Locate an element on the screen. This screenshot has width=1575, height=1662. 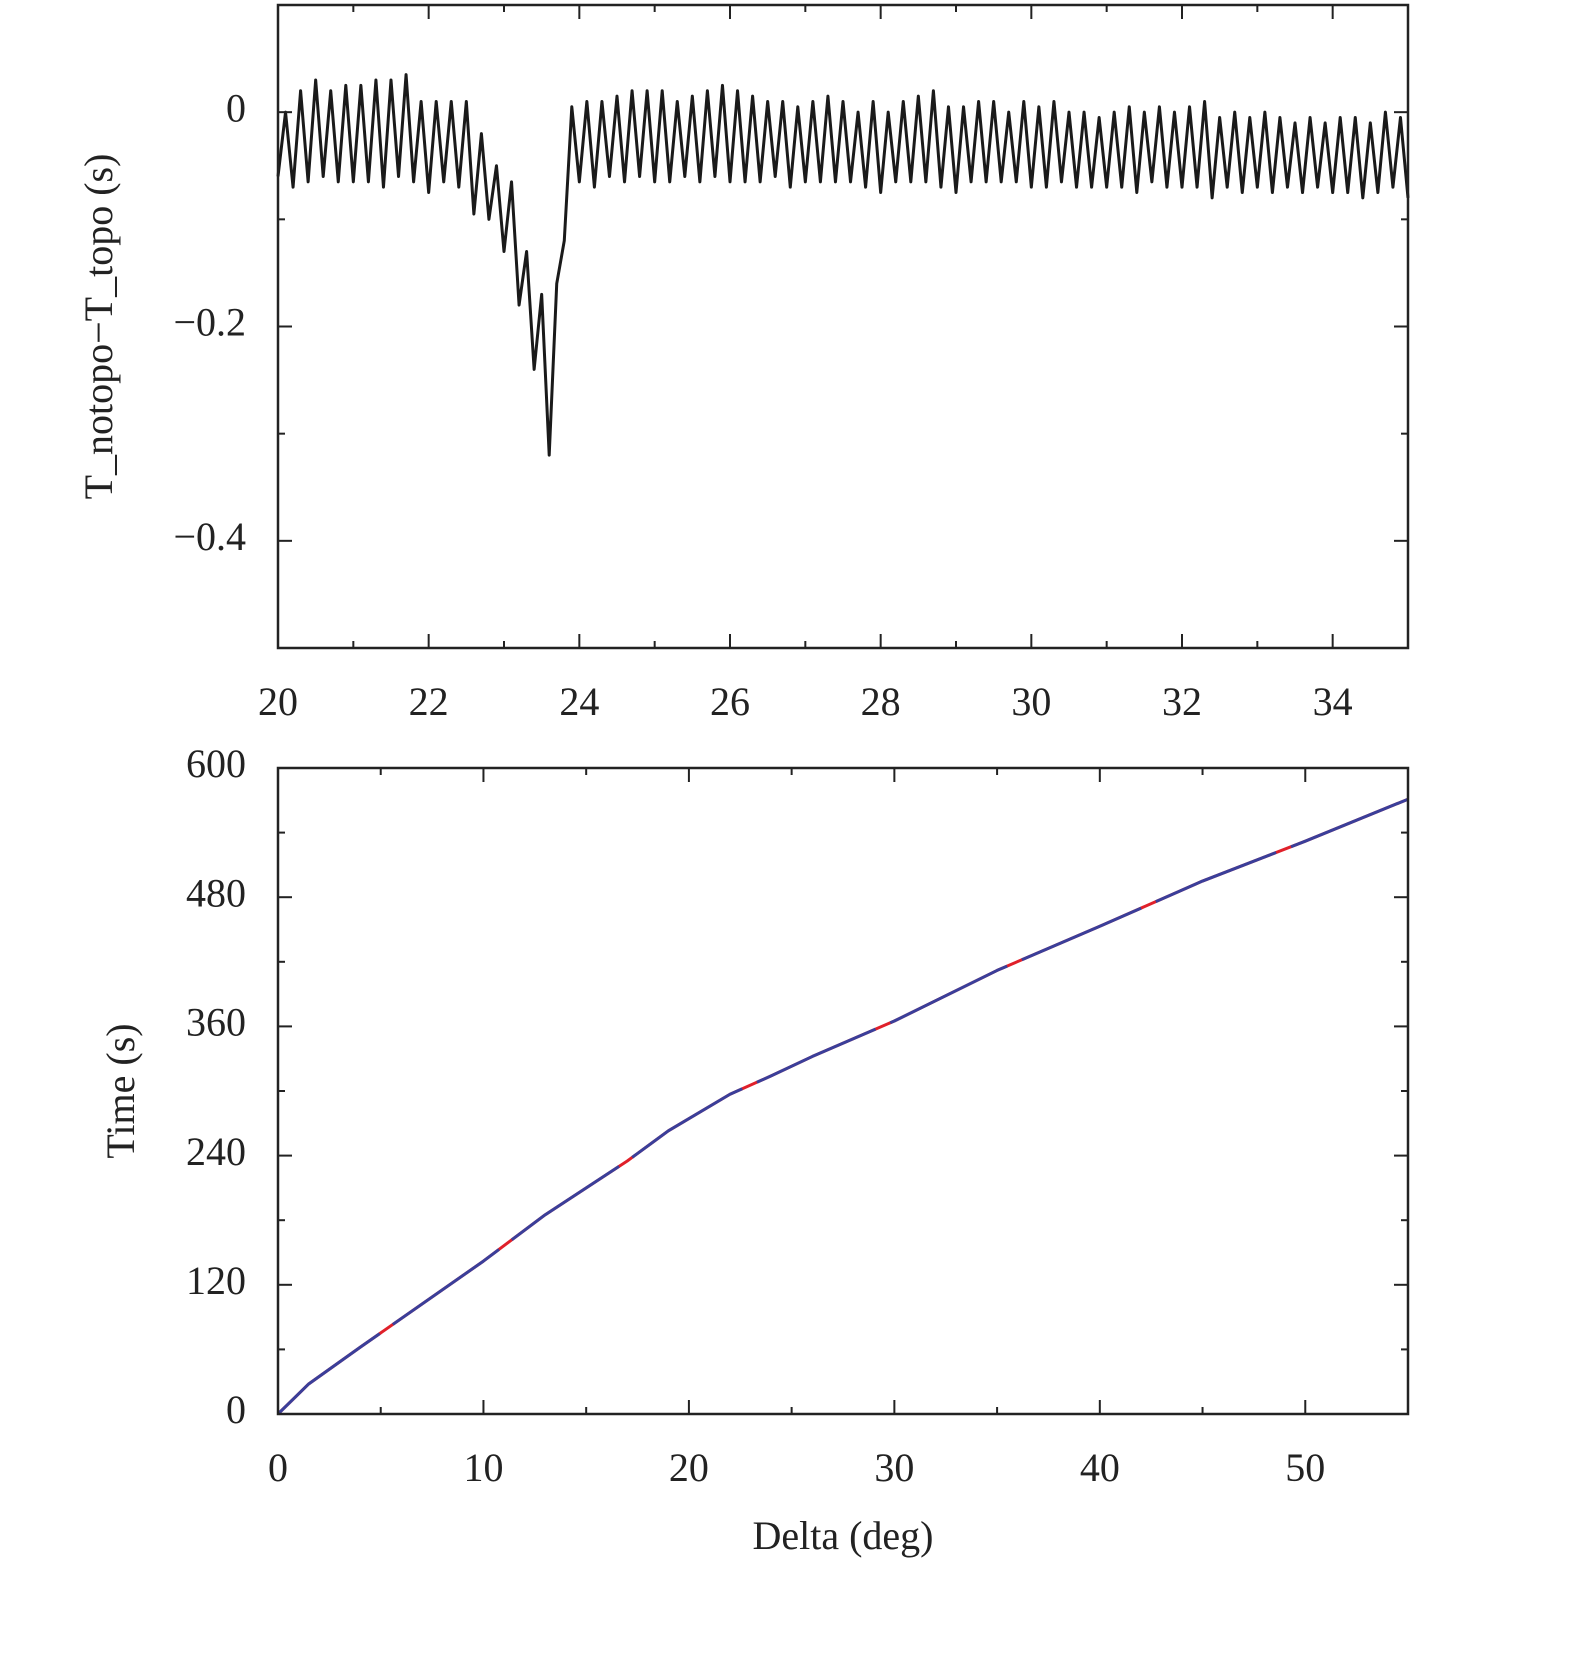
x-tick-label: 22 is located at coordinates (429, 701).